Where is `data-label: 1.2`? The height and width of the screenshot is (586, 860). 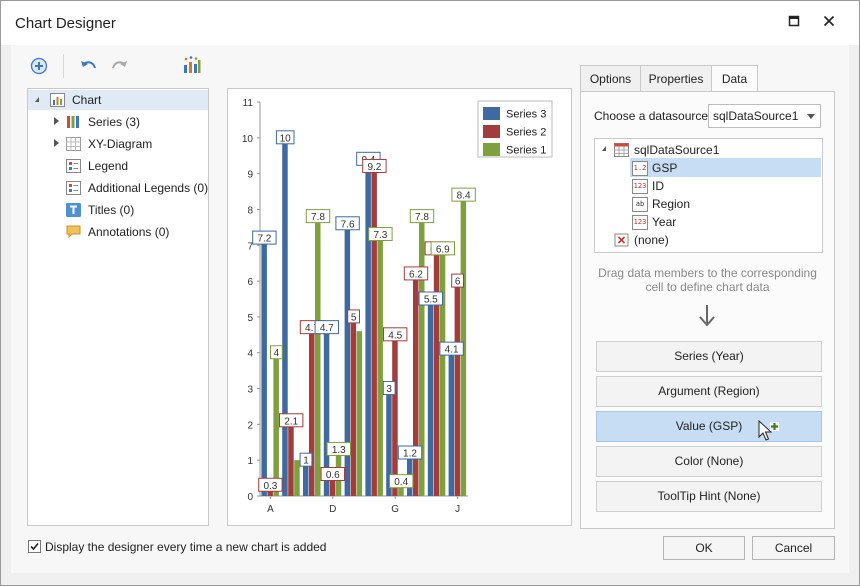 data-label: 1.2 is located at coordinates (410, 452).